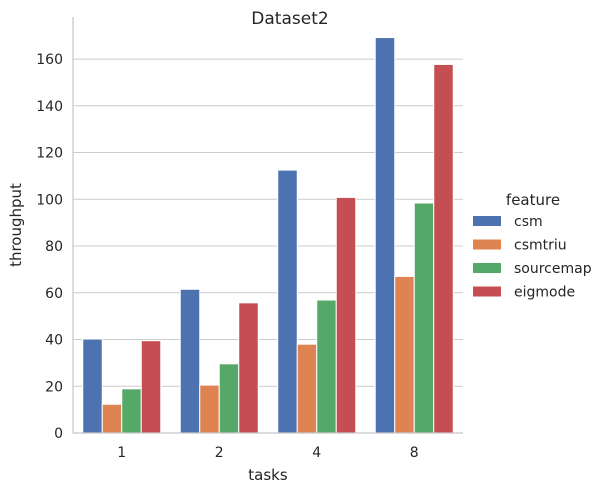 This screenshot has height=492, width=611. I want to click on x-tick-label: 1, so click(121, 453).